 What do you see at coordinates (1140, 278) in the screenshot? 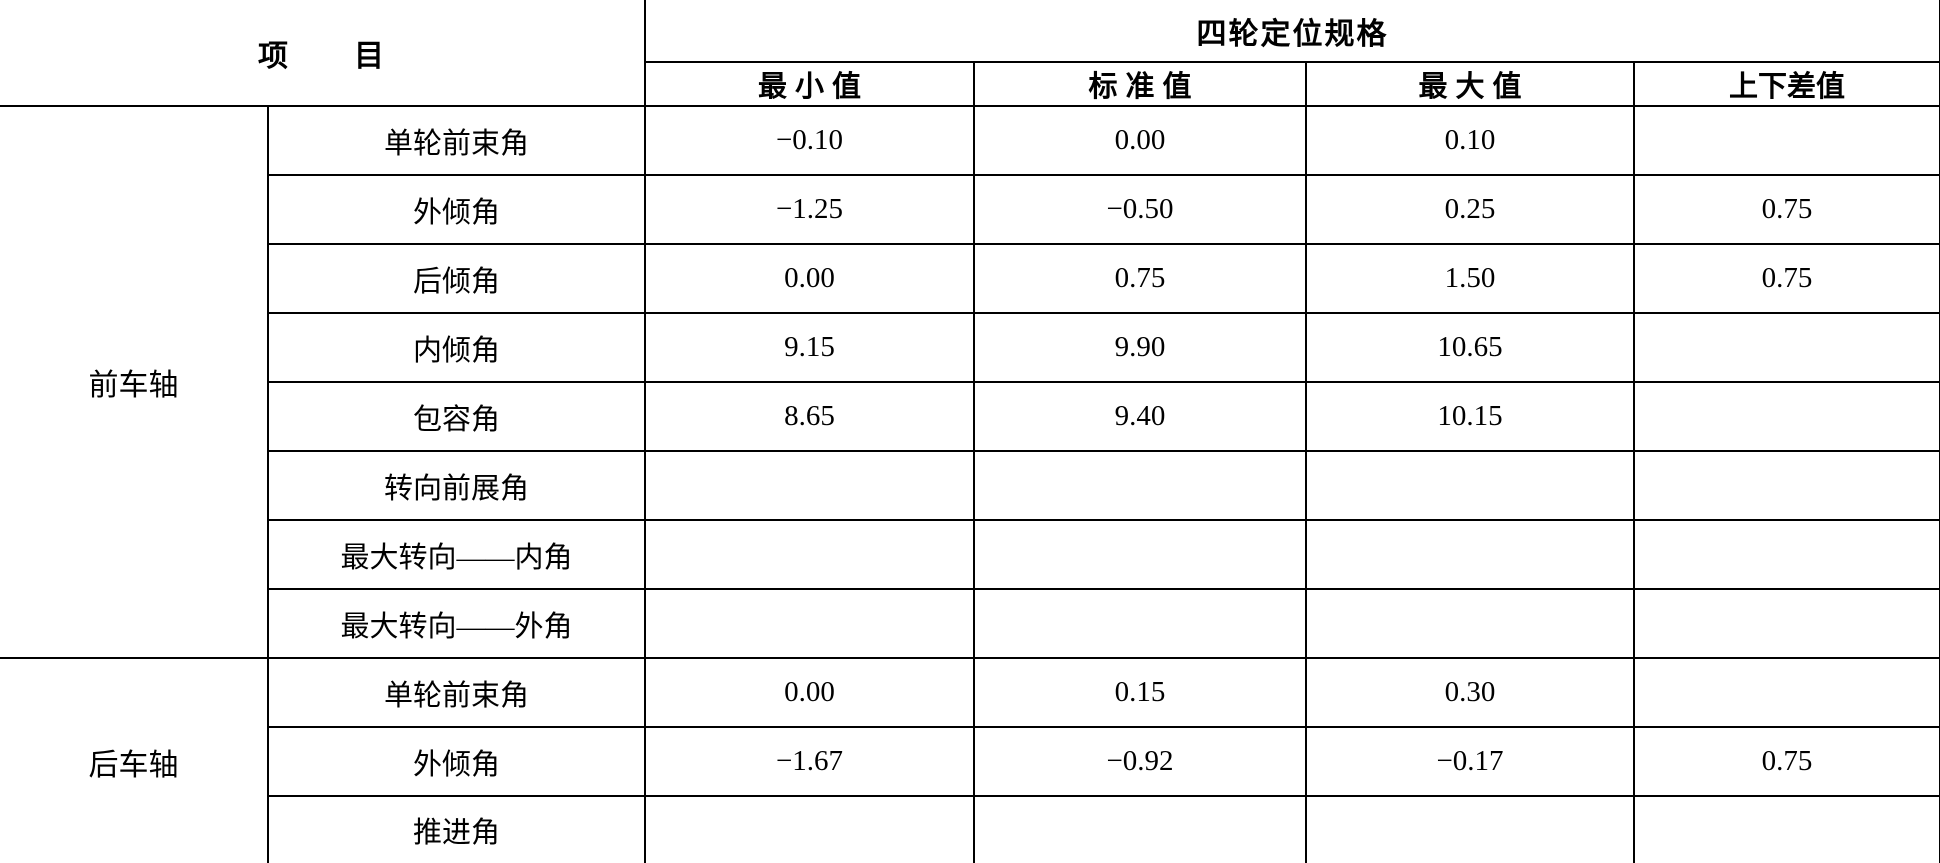
I see `value-cell-std: 0.75` at bounding box center [1140, 278].